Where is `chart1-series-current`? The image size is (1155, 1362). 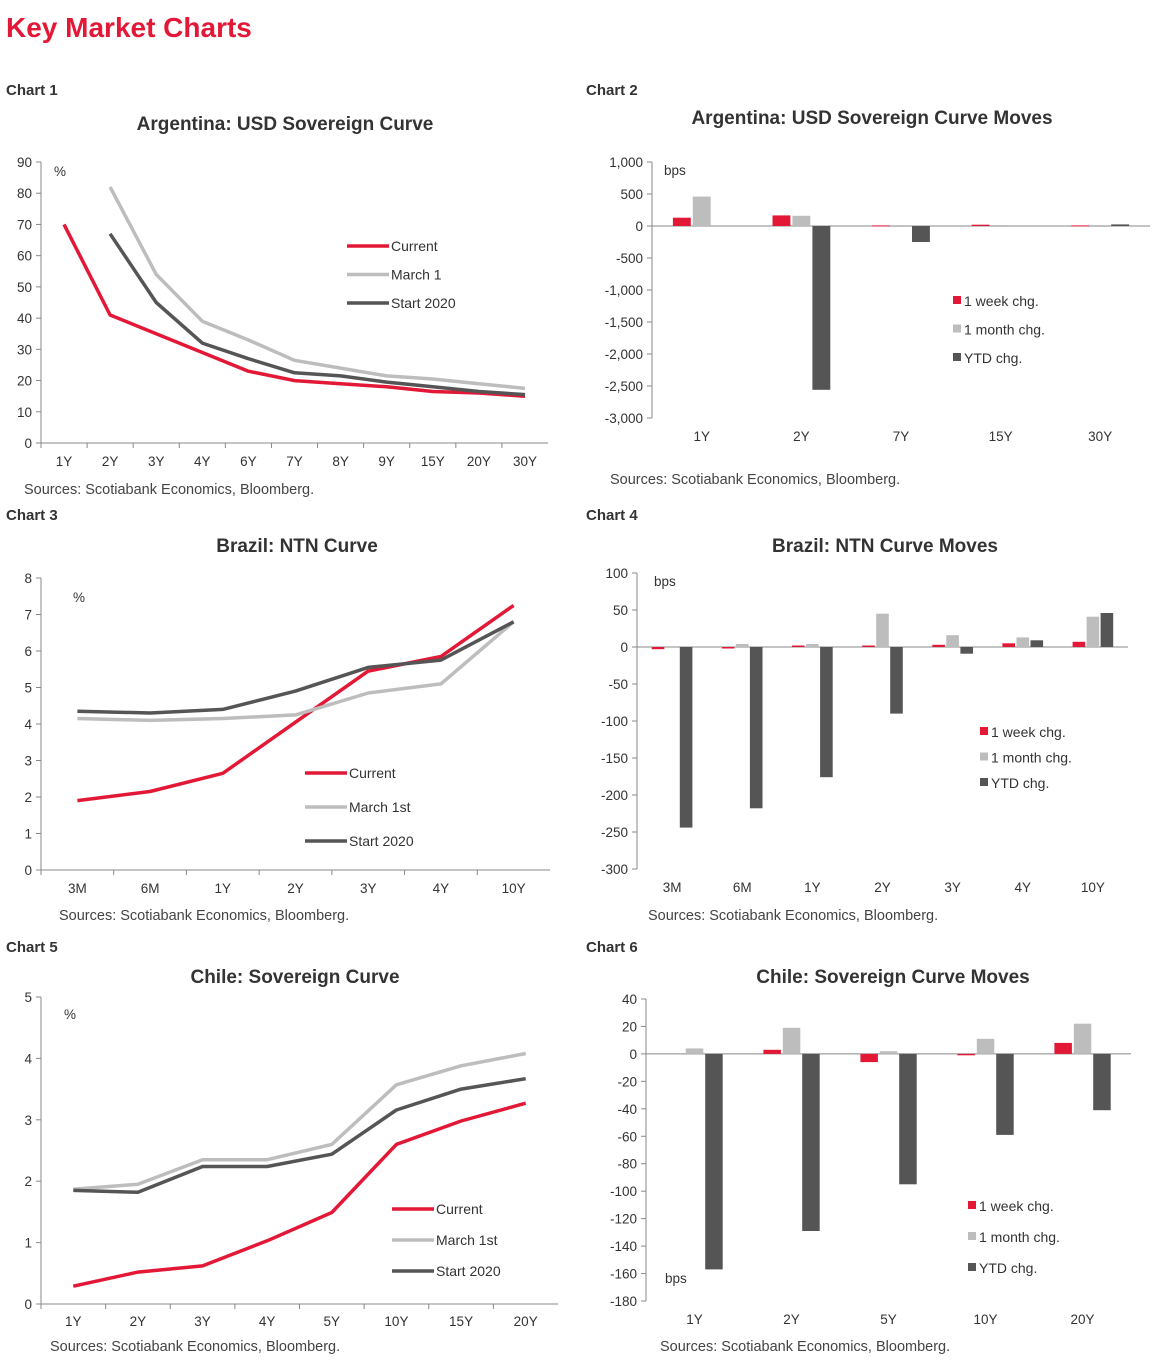
chart1-series-current is located at coordinates (294, 310).